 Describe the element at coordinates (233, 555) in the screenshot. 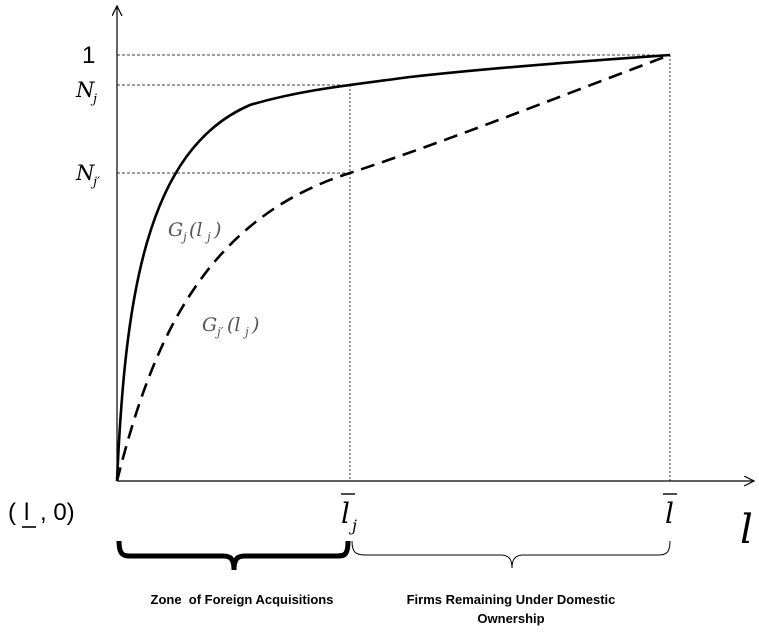

I see `bracket-foreign` at that location.